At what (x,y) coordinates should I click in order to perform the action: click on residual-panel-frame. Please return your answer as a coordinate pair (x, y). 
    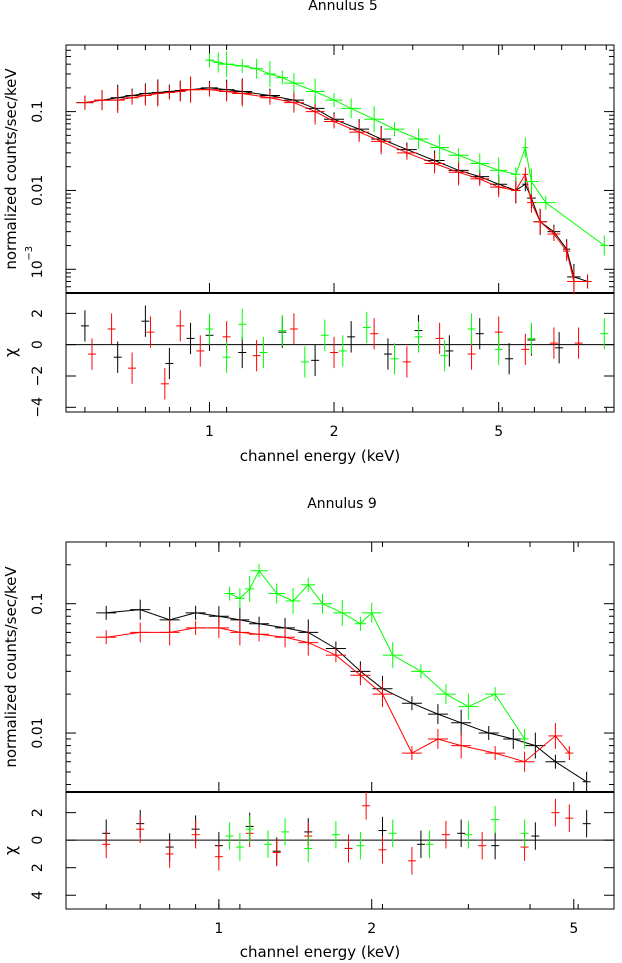
    Looking at the image, I should click on (340, 850).